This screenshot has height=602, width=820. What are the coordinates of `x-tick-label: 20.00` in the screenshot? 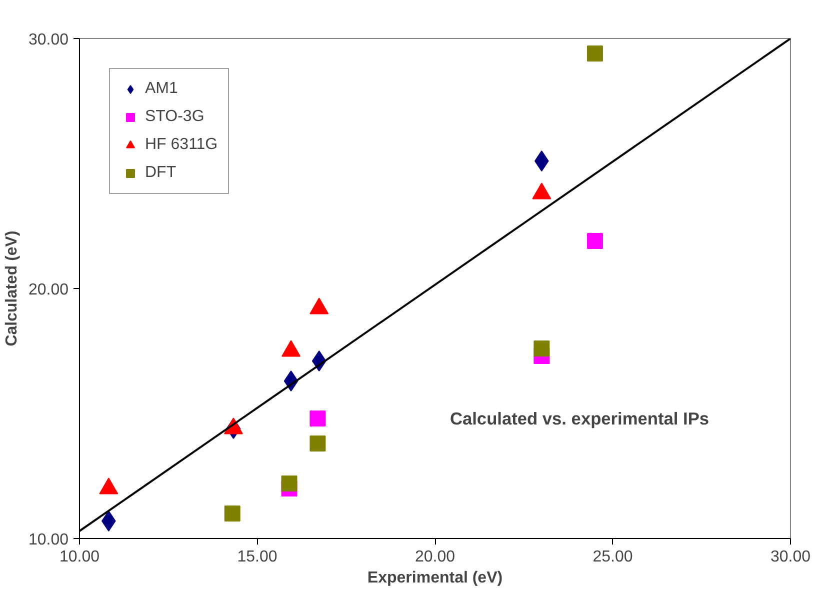 It's located at (435, 557).